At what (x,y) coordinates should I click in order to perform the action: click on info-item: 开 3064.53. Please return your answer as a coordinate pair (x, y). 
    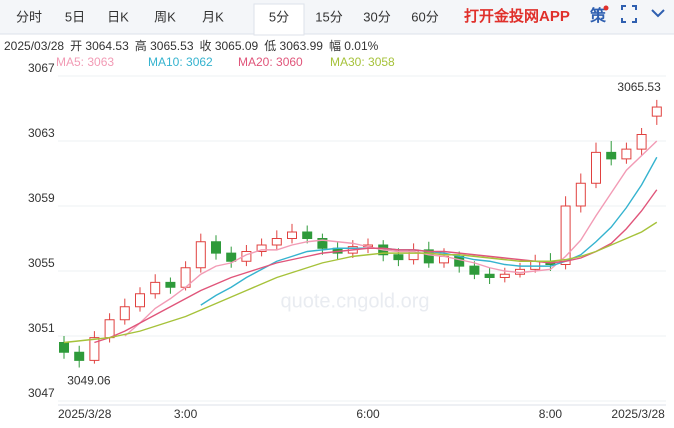
    Looking at the image, I should click on (99, 46).